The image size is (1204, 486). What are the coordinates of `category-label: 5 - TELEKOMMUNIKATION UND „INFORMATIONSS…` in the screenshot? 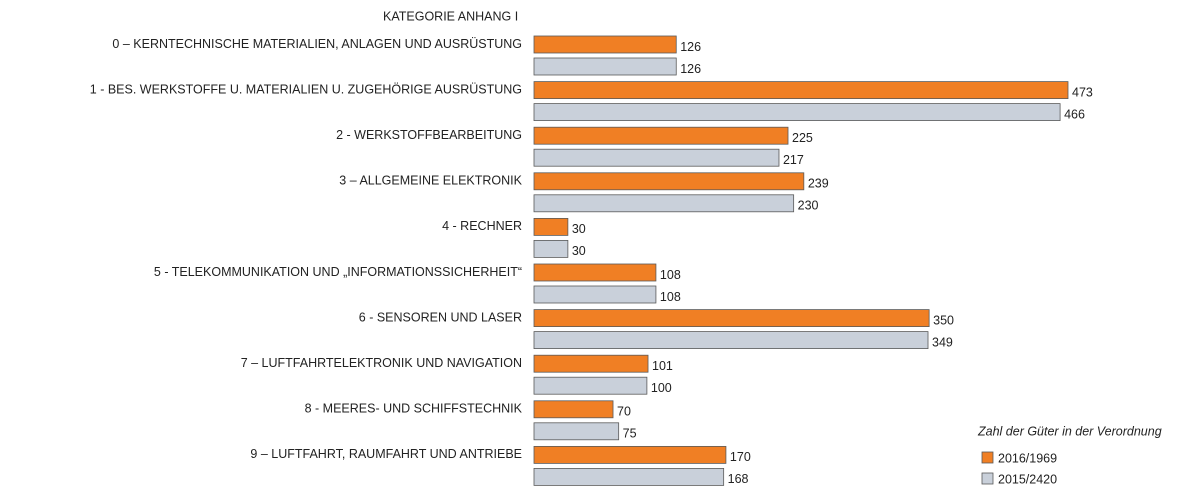 It's located at (338, 272).